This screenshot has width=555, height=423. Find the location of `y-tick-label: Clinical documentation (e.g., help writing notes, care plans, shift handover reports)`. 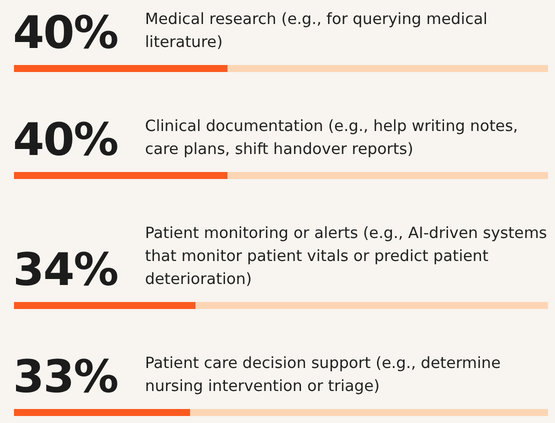

y-tick-label: Clinical documentation (e.g., help writing notes, care plans, shift handover reports) is located at coordinates (331, 137).